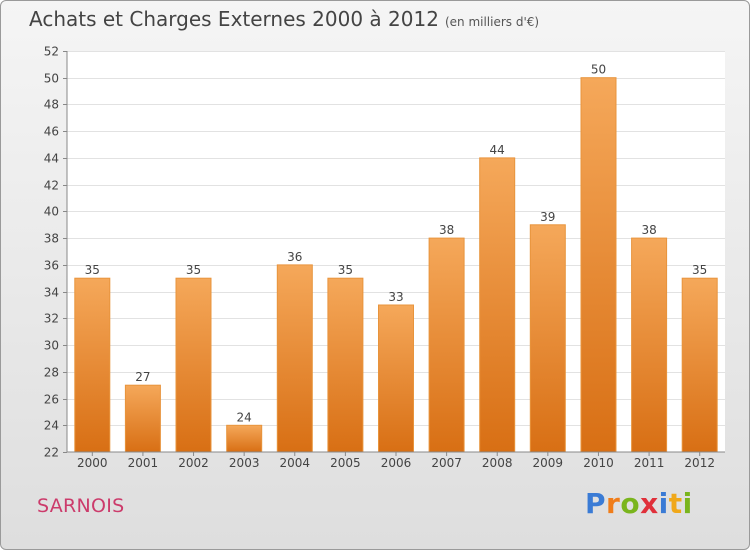  Describe the element at coordinates (51, 105) in the screenshot. I see `y-tick-label: 48` at that location.